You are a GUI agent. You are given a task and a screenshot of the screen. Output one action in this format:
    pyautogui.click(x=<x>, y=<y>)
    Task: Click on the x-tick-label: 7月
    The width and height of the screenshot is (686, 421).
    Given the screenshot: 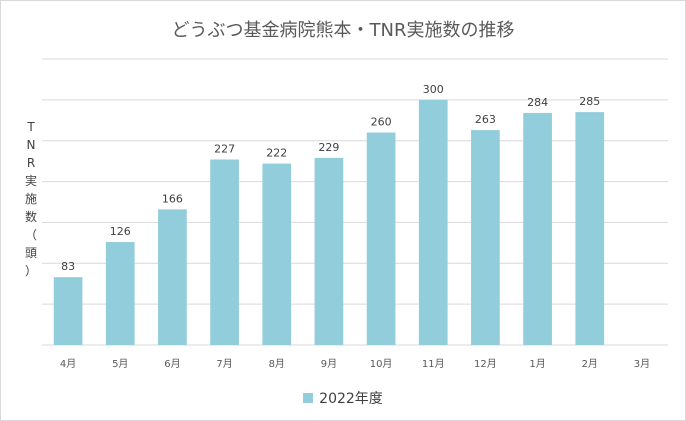 What is the action you would take?
    pyautogui.click(x=224, y=364)
    